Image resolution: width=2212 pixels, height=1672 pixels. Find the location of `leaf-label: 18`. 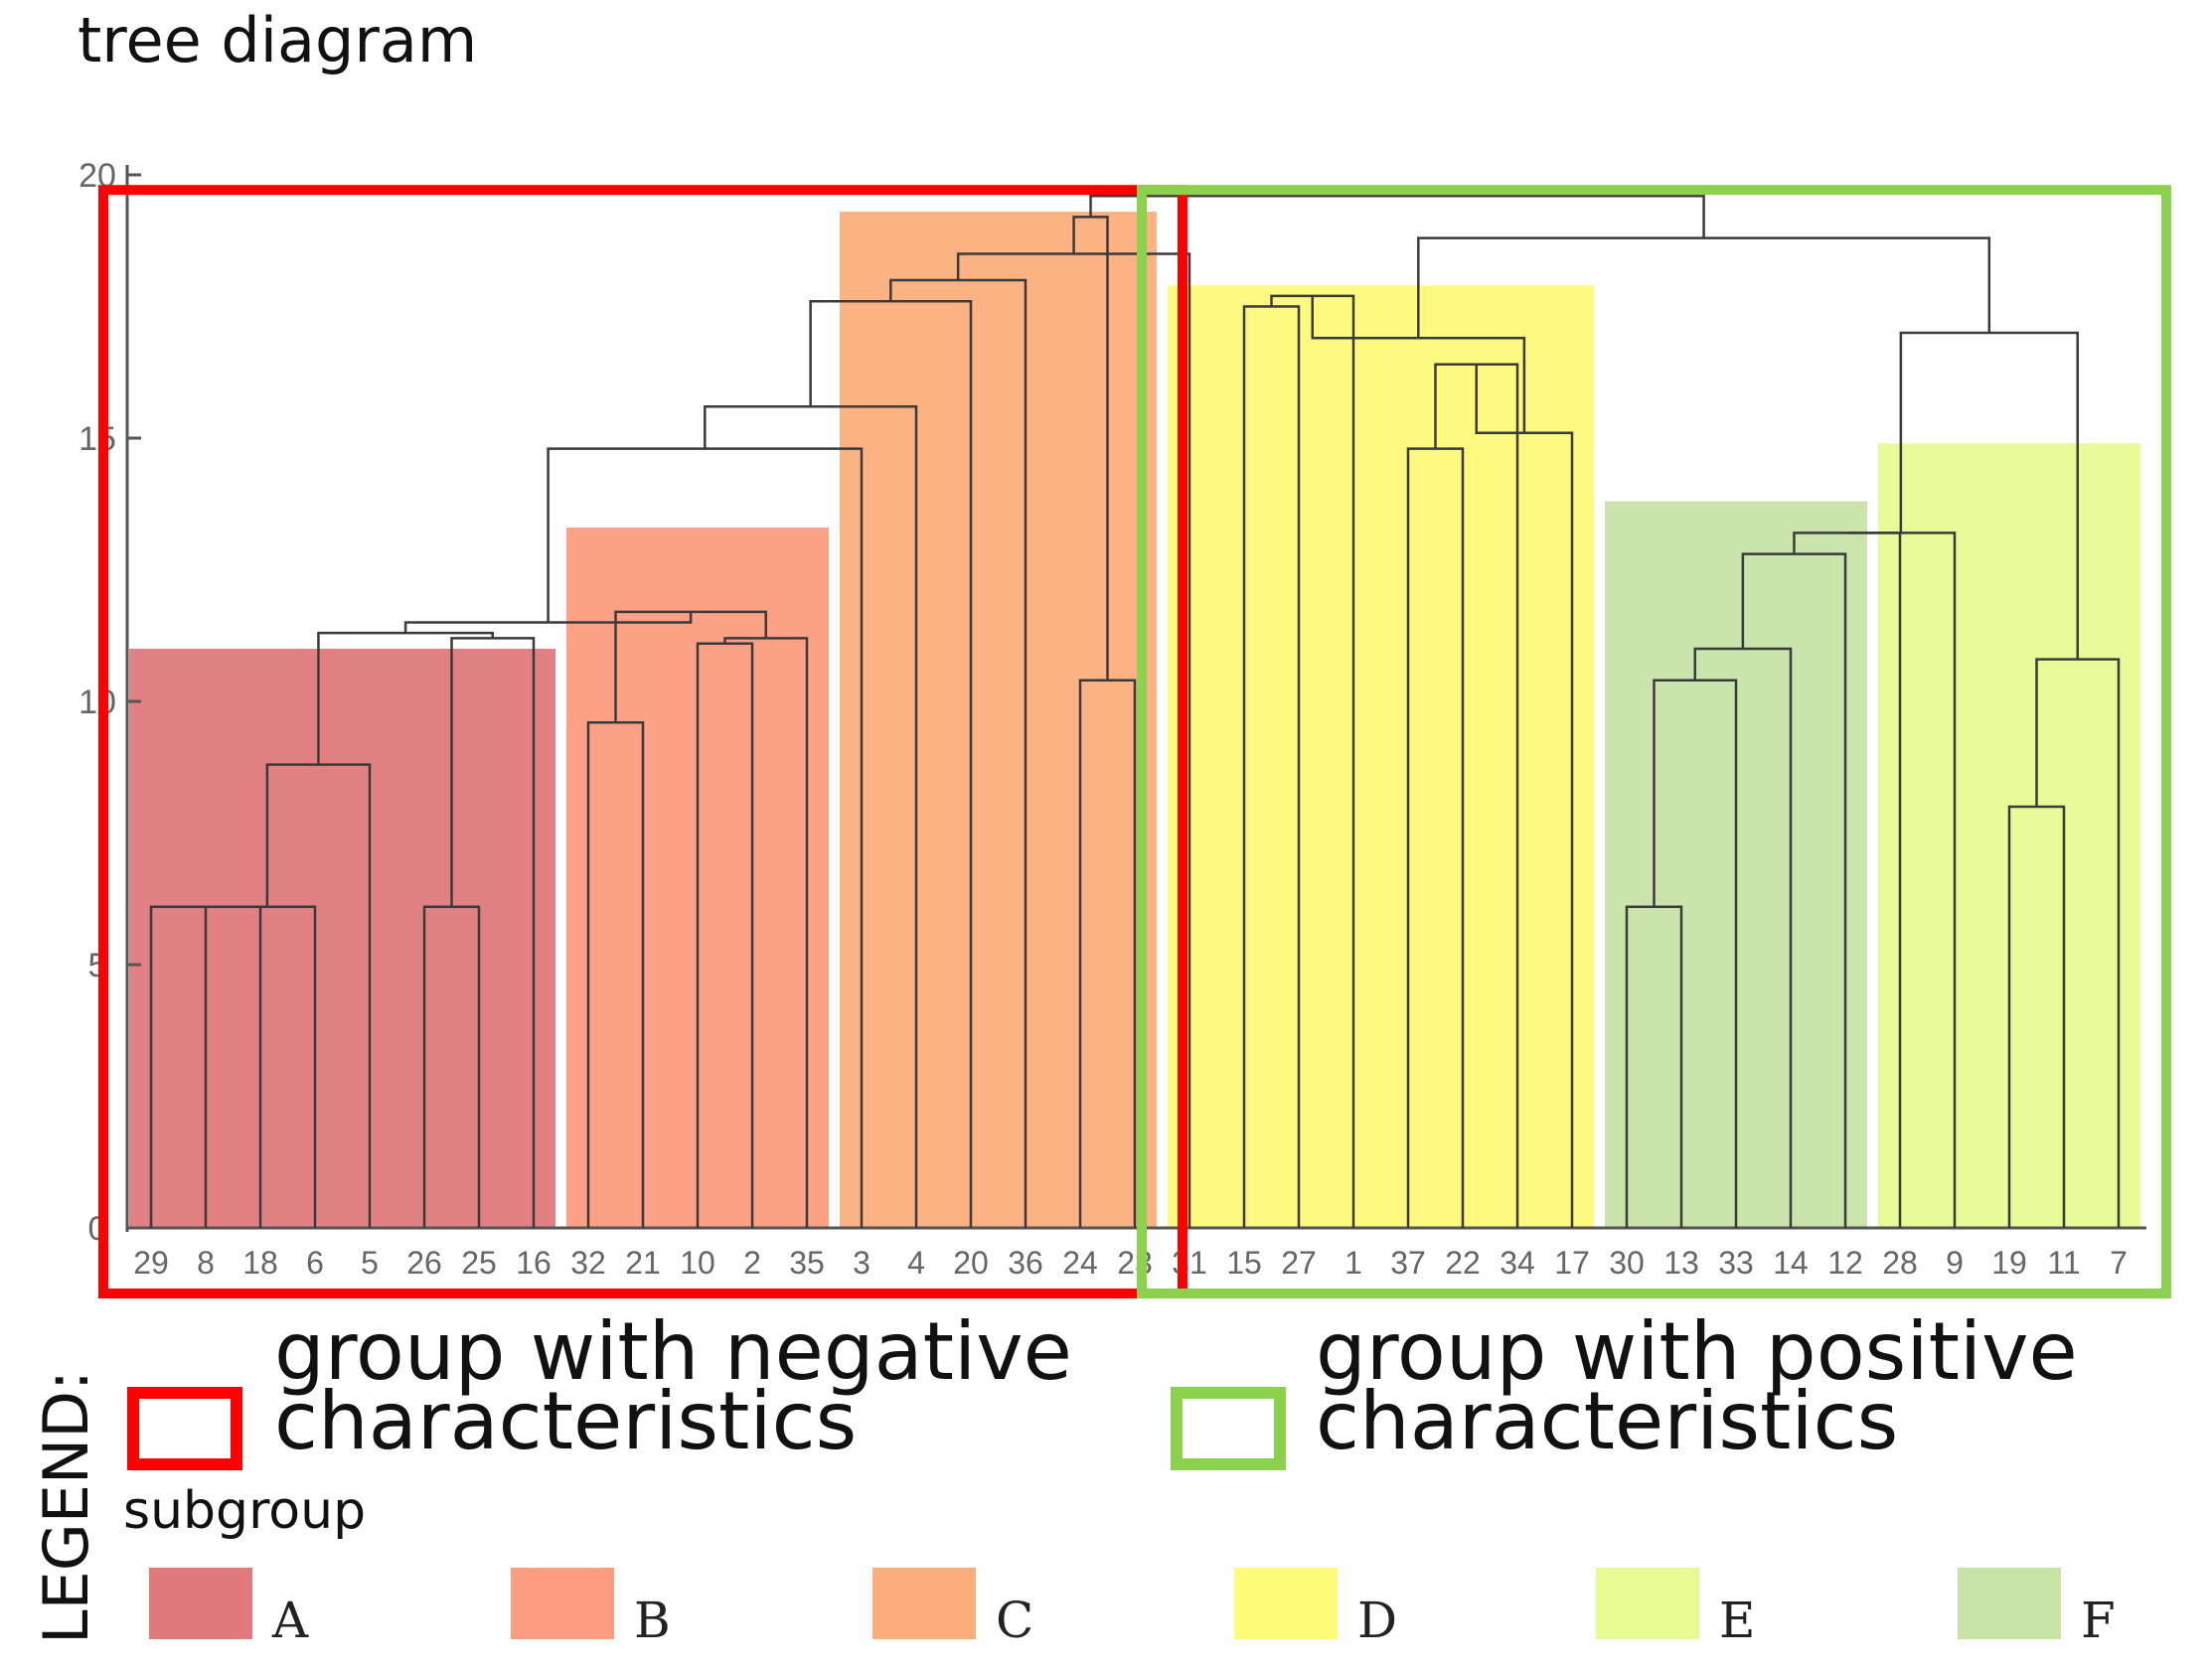

leaf-label: 18 is located at coordinates (260, 1263).